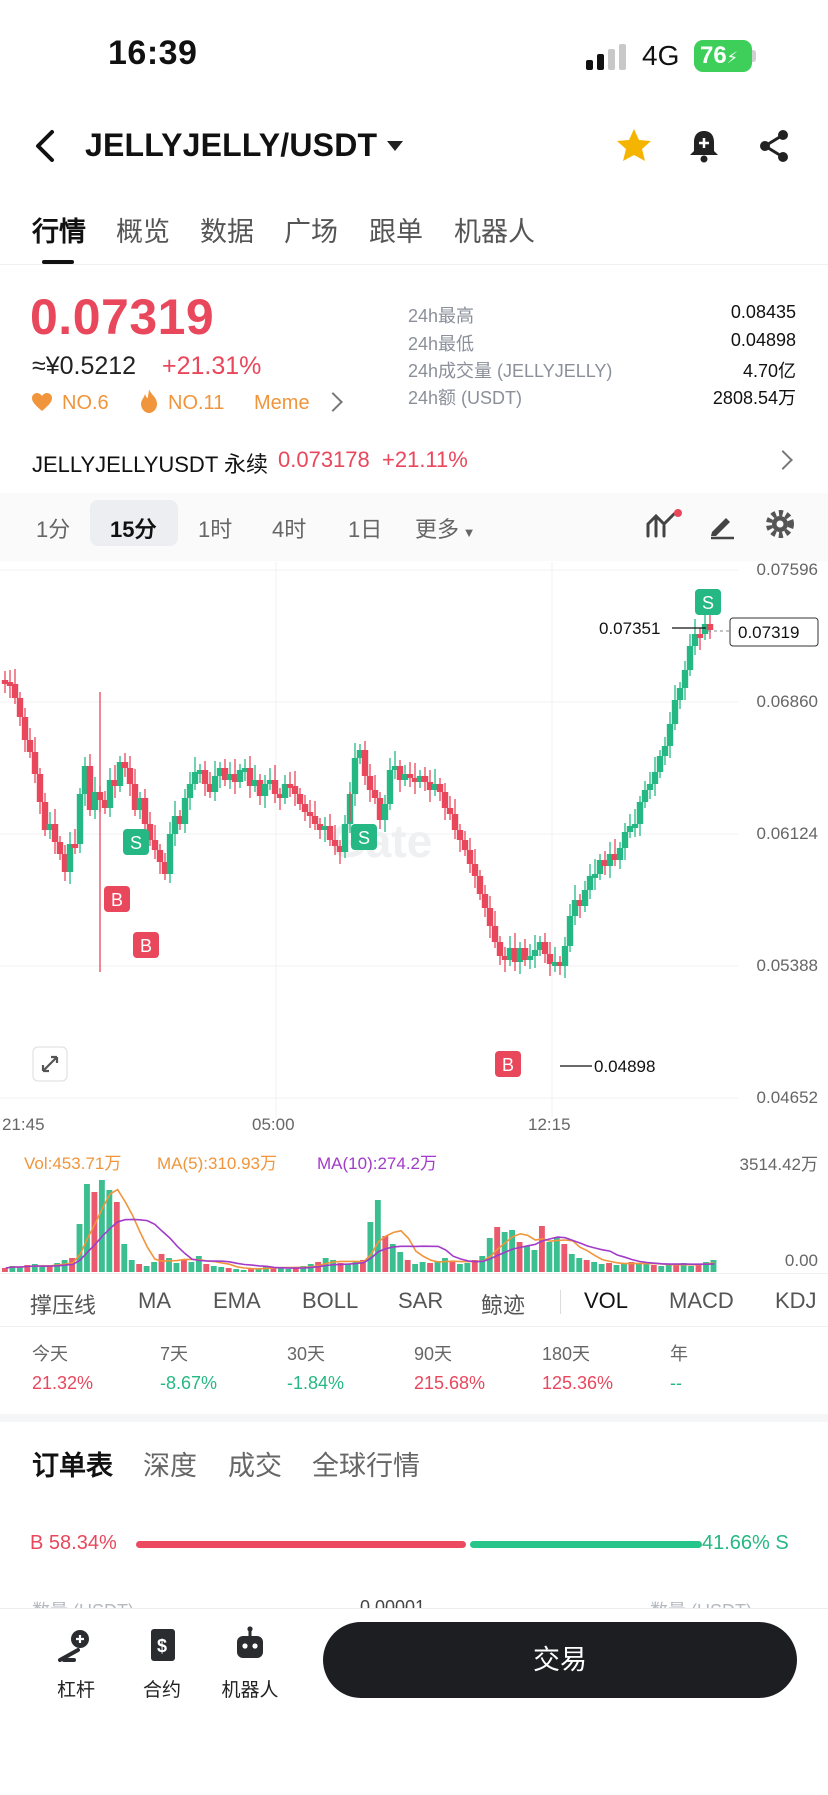 This screenshot has width=828, height=1795. What do you see at coordinates (396, 232) in the screenshot?
I see `tab-copy-trade: 跟单` at bounding box center [396, 232].